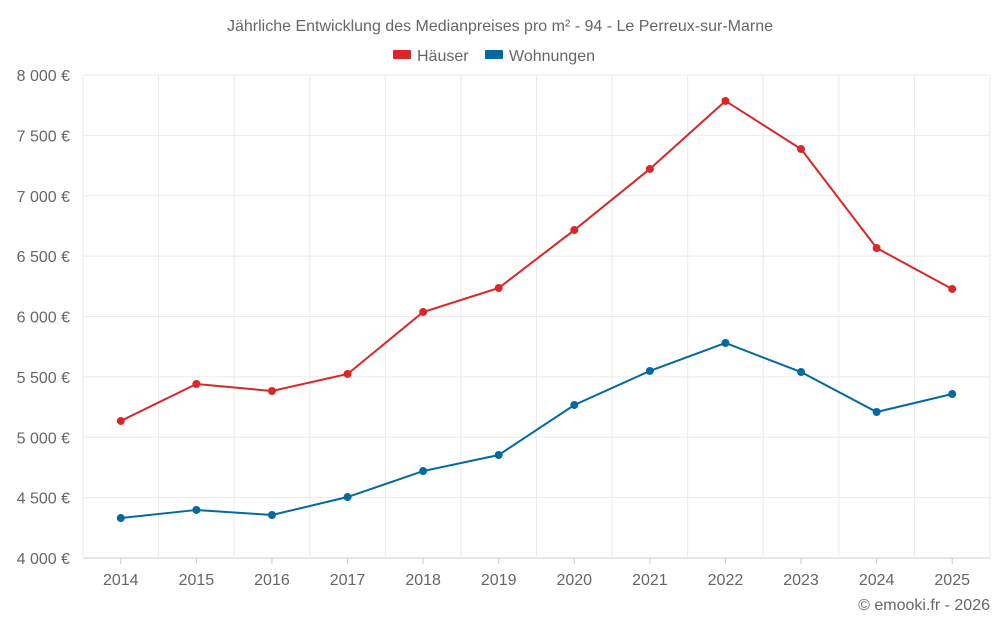 Image resolution: width=1000 pixels, height=630 pixels. I want to click on legend-label: Wohnungen, so click(552, 56).